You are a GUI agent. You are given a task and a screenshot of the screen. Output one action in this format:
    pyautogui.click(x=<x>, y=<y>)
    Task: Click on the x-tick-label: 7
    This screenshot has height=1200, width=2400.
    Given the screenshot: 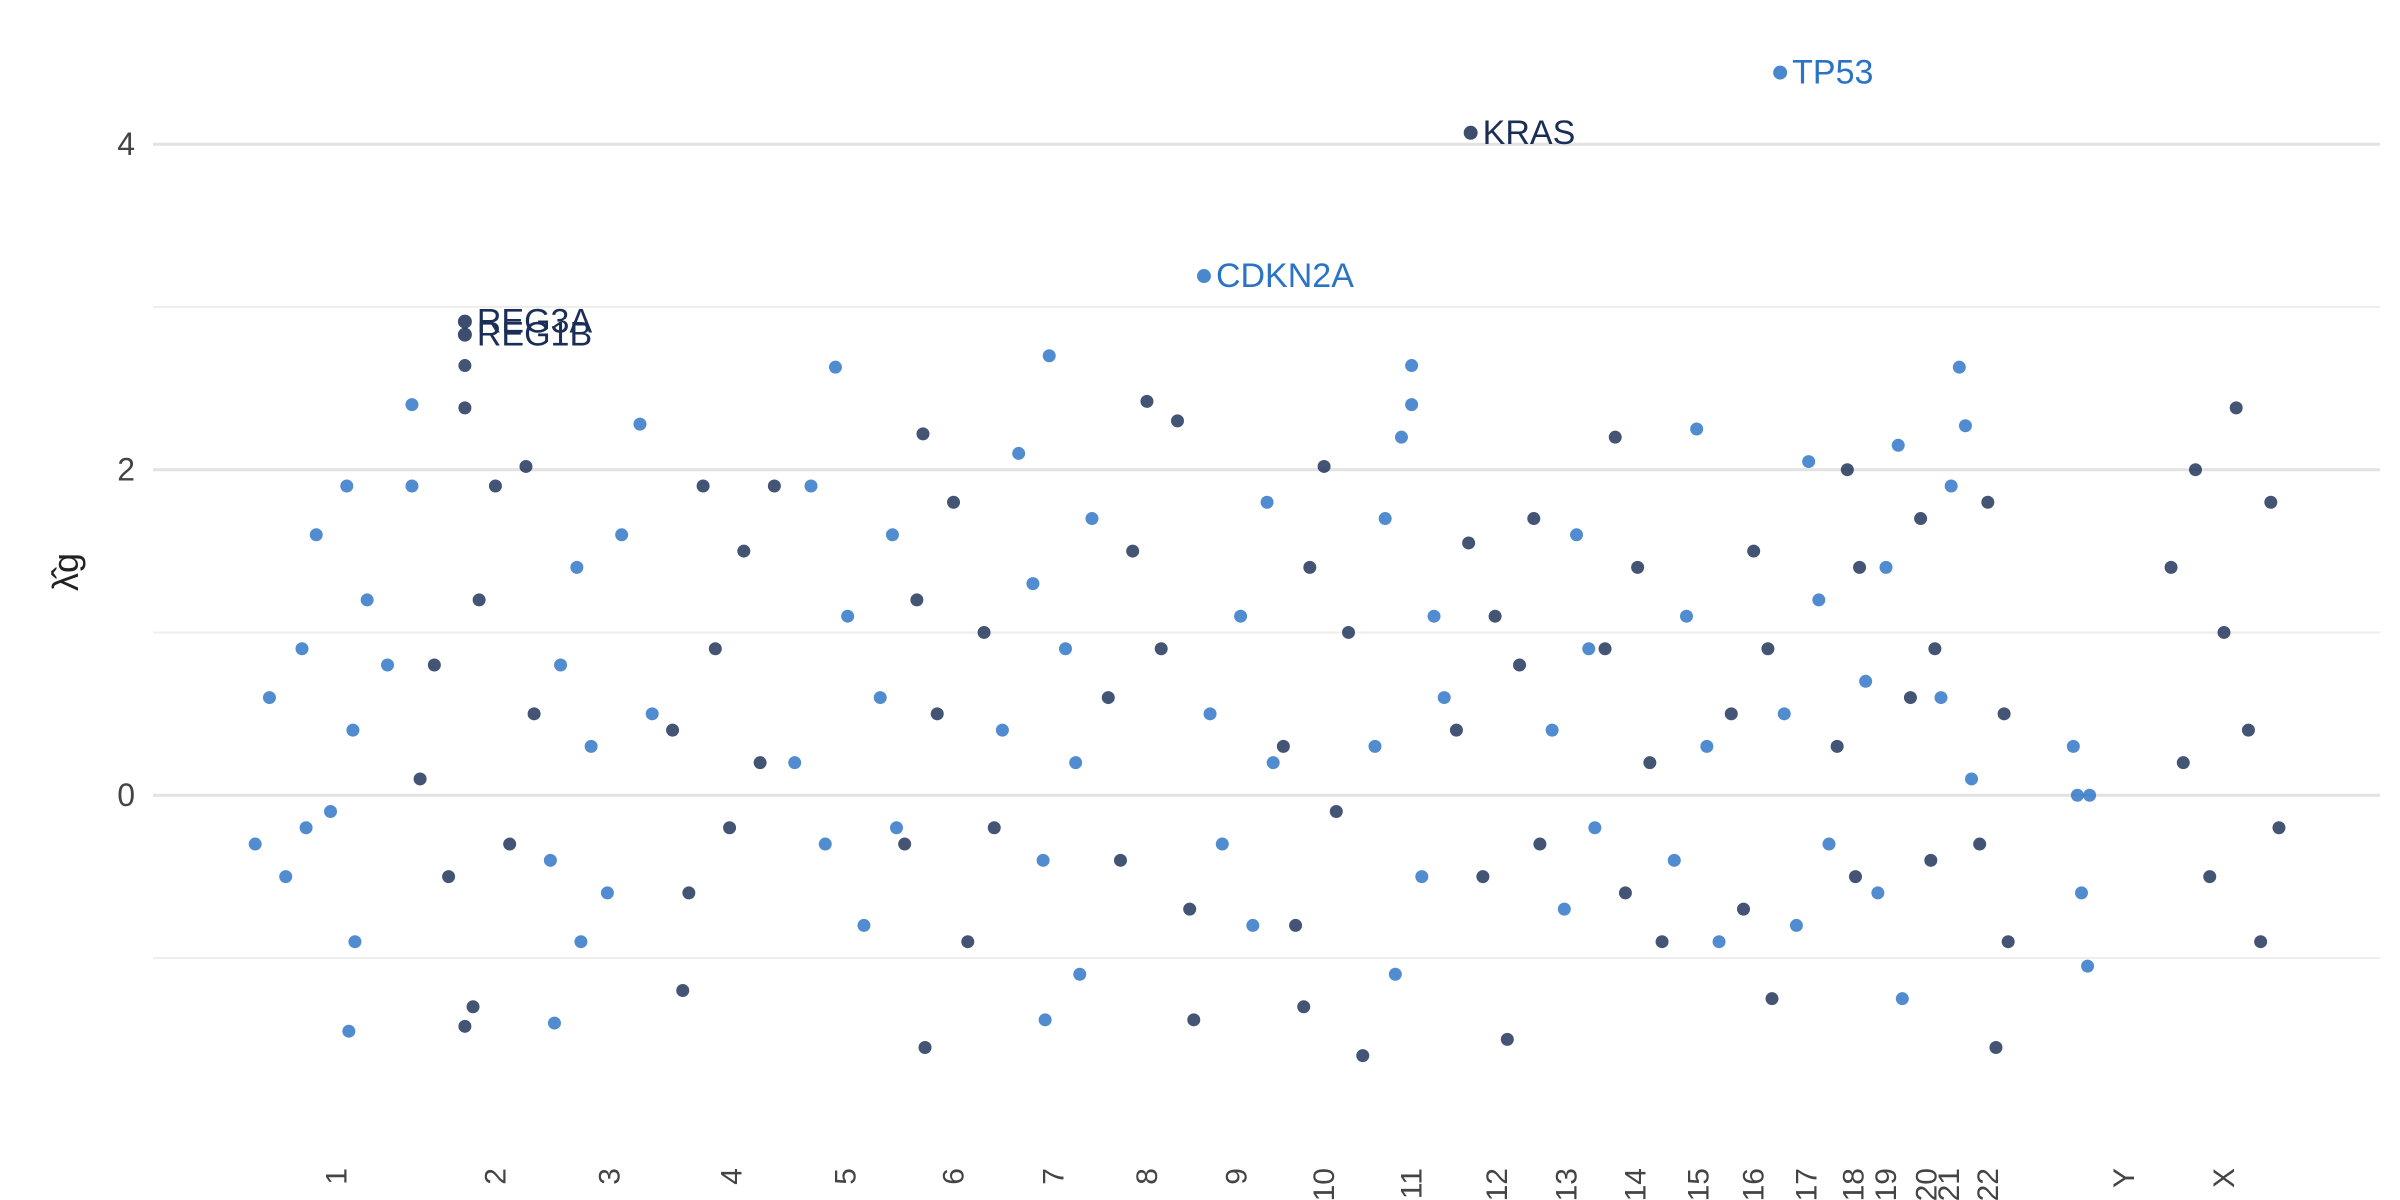 What is the action you would take?
    pyautogui.click(x=1053, y=1176)
    